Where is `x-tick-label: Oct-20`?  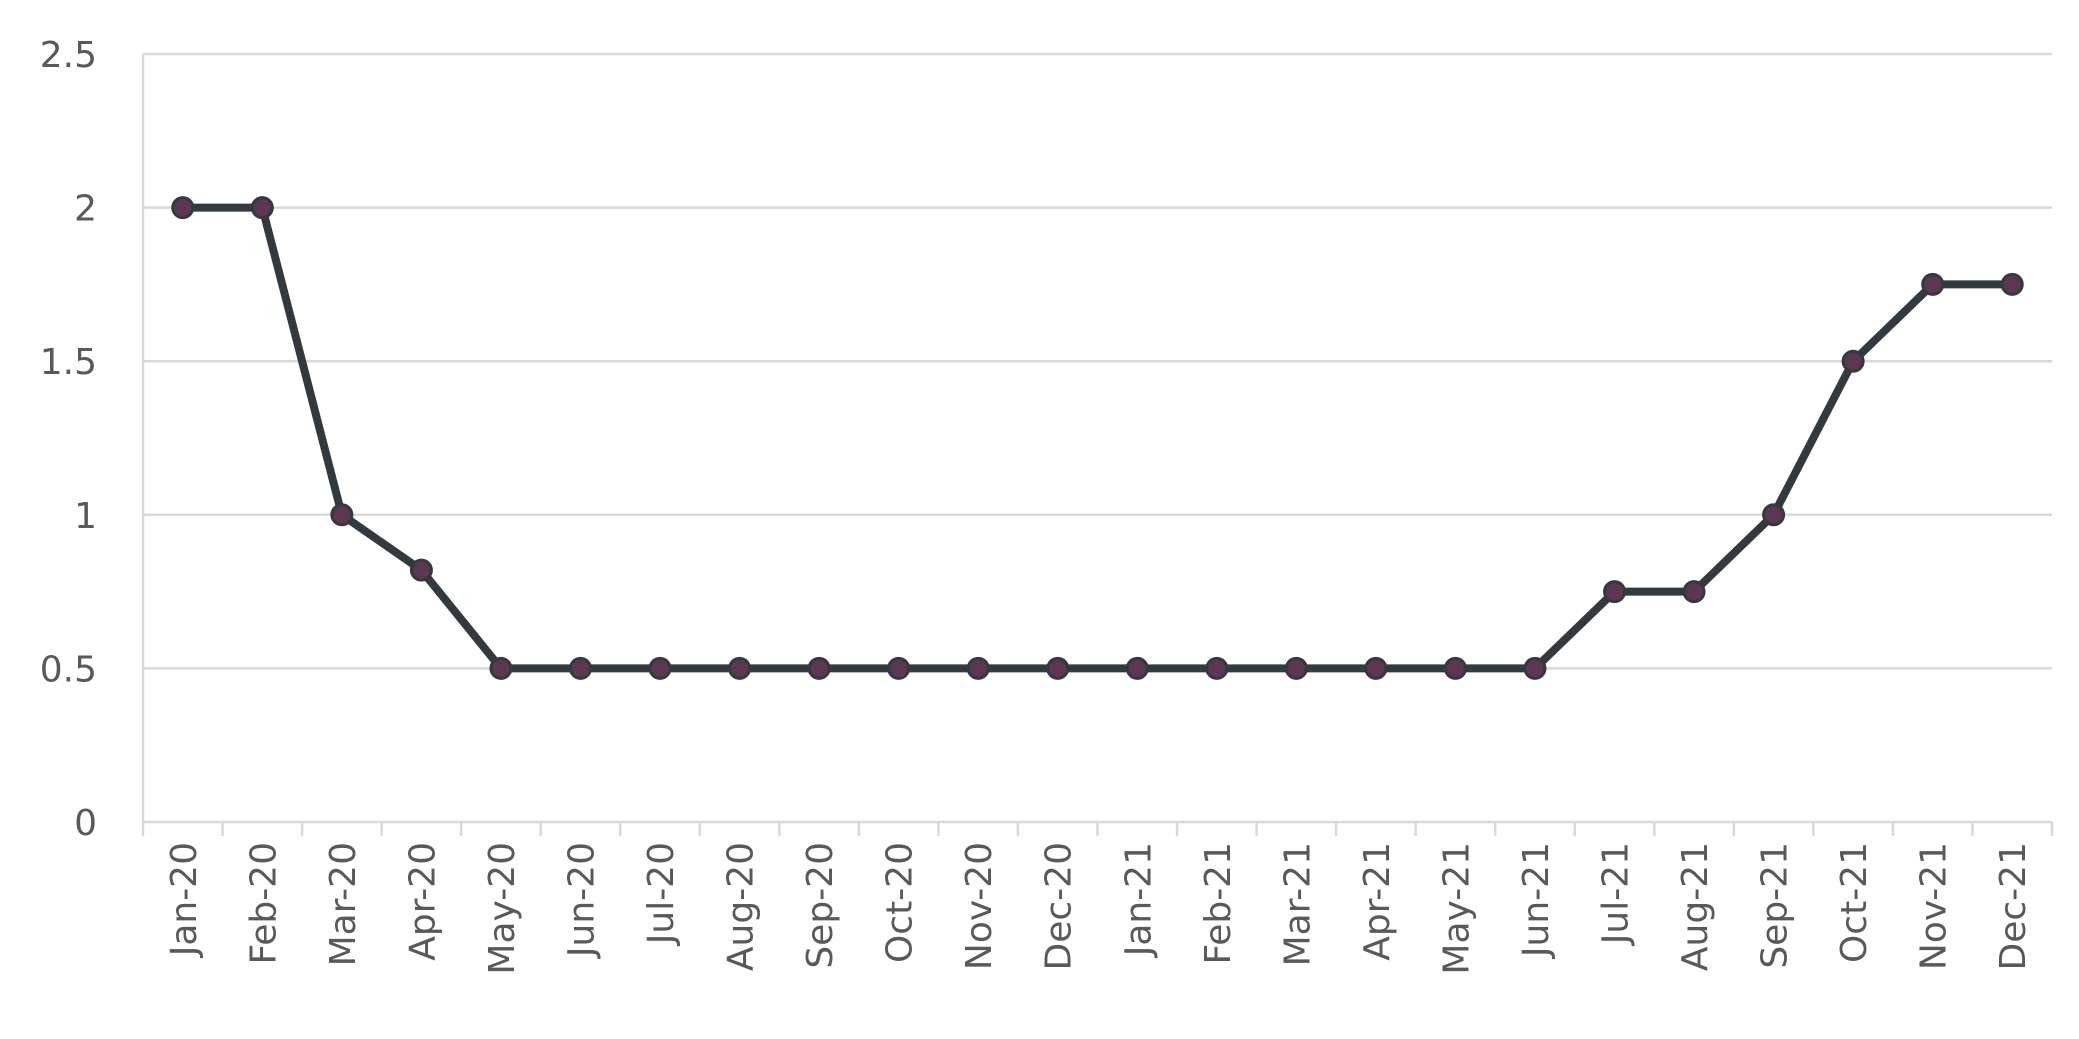
x-tick-label: Oct-20 is located at coordinates (900, 902).